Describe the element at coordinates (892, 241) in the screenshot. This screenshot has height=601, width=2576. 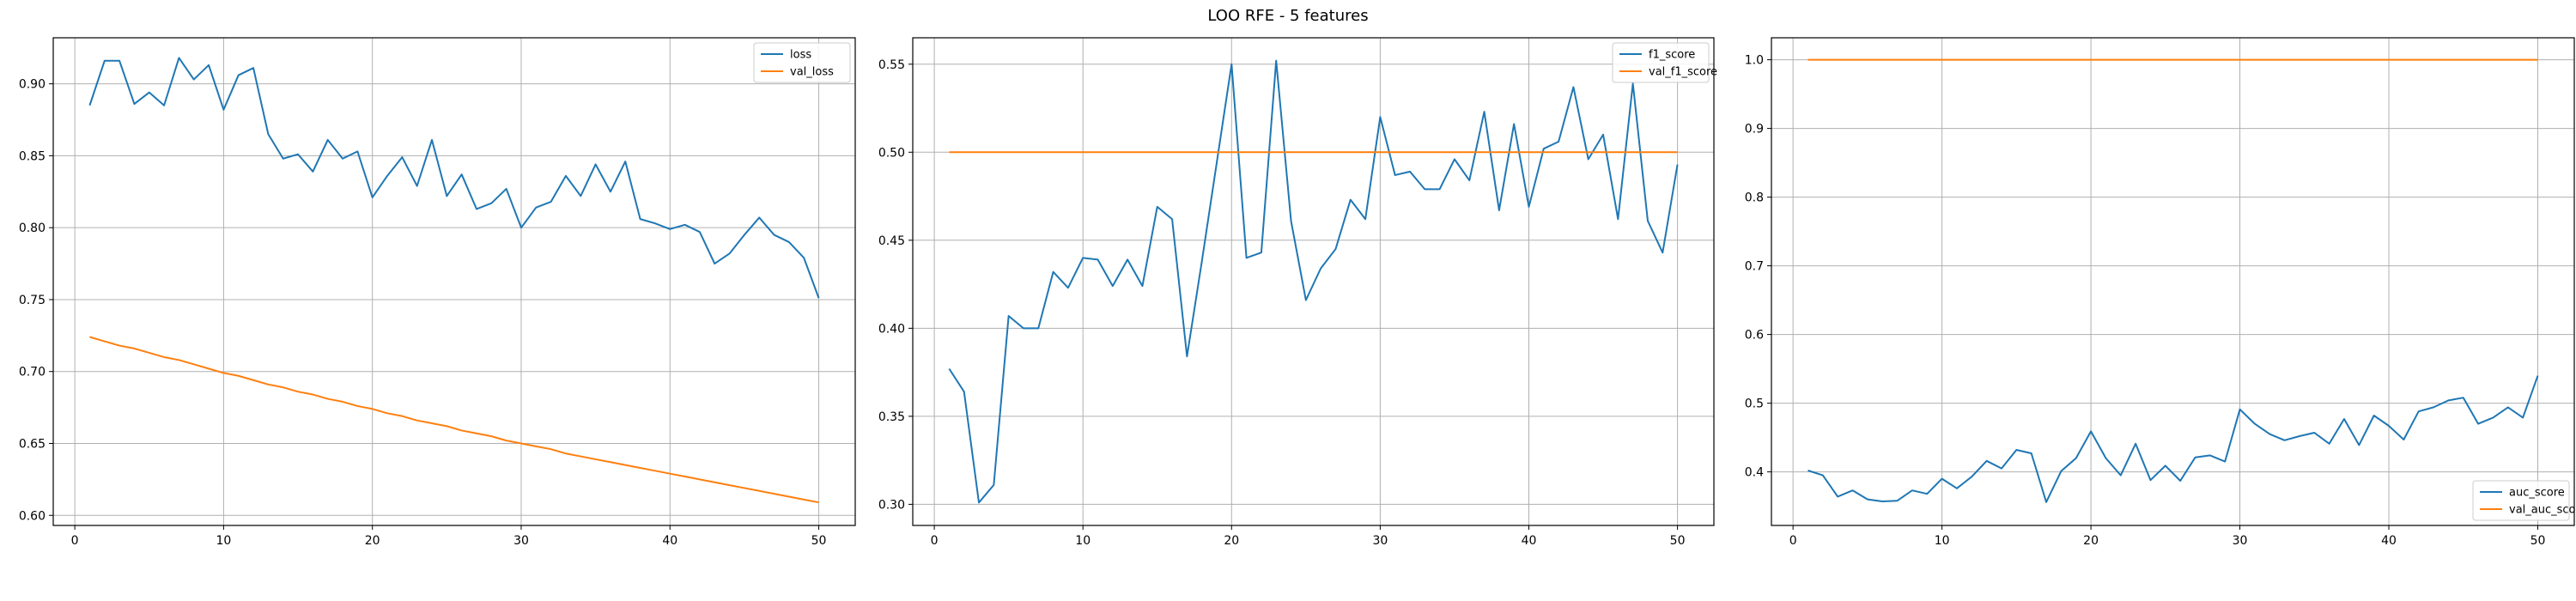
I see `y-tick-label: 0.45` at that location.